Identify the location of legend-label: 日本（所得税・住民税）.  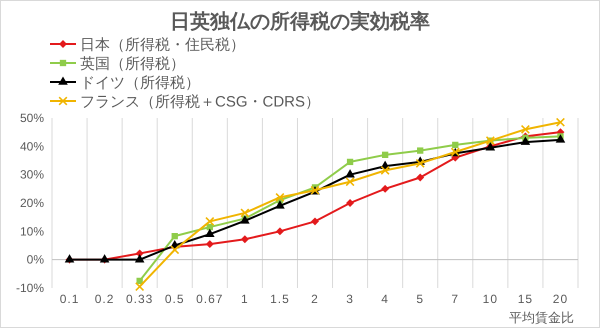
(162, 45).